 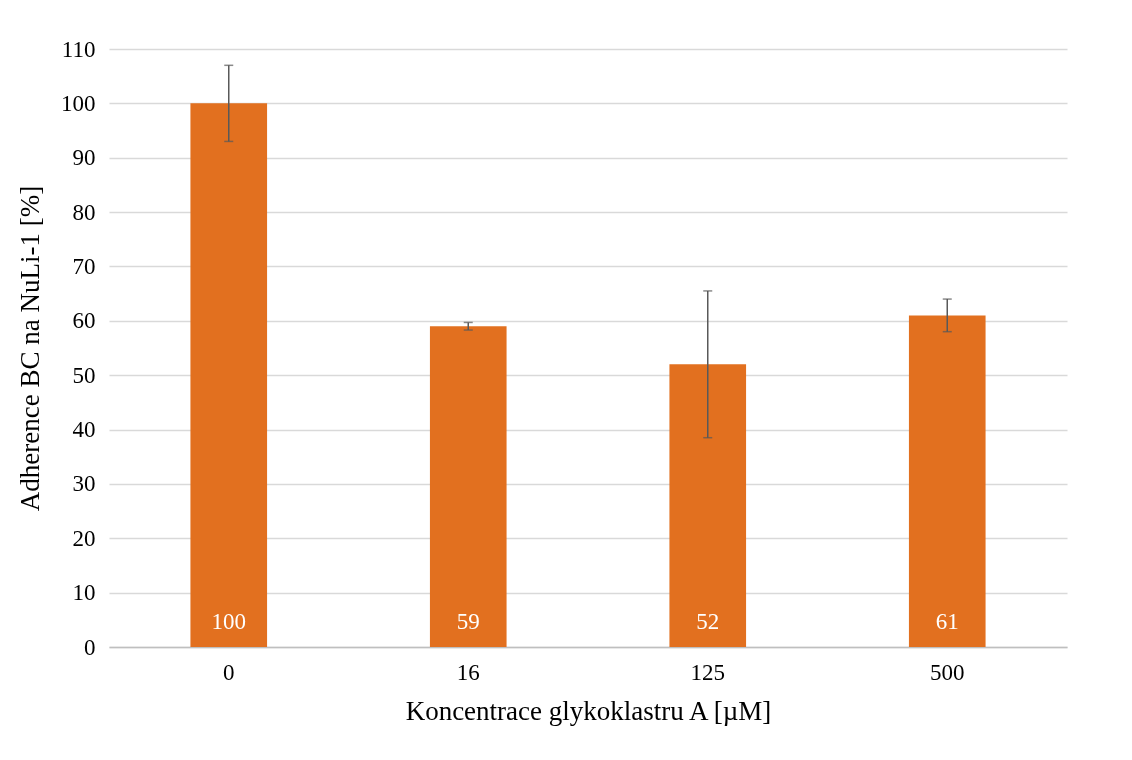 I want to click on y-tick-label: 110, so click(x=78, y=49).